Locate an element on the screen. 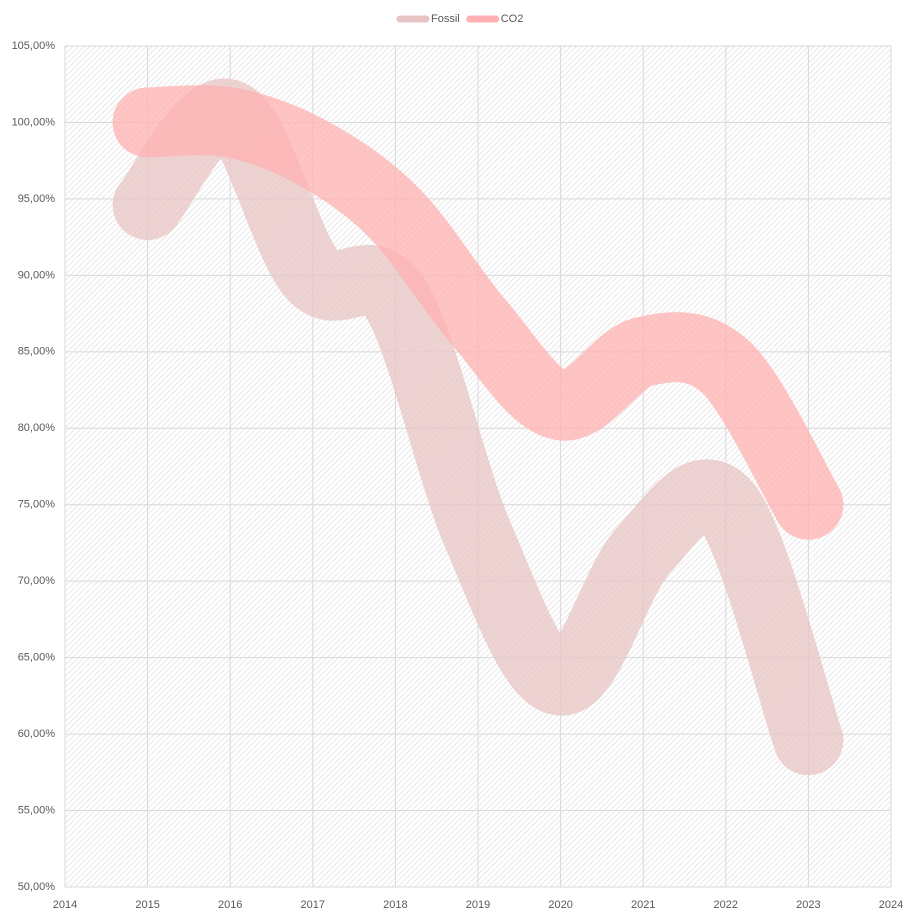 This screenshot has height=921, width=921. y-tick-label: 90,00% is located at coordinates (37, 275).